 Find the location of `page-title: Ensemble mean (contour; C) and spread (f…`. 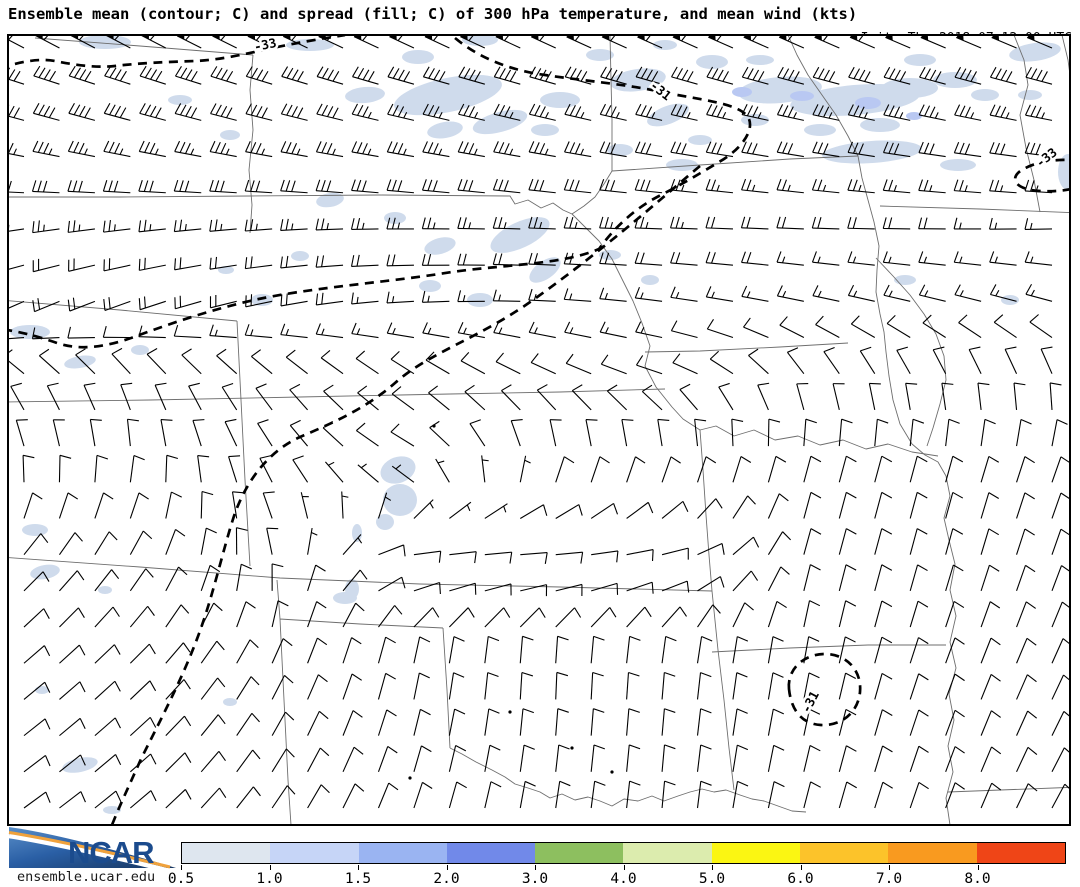

page-title: Ensemble mean (contour; C) and spread (f… is located at coordinates (433, 14).